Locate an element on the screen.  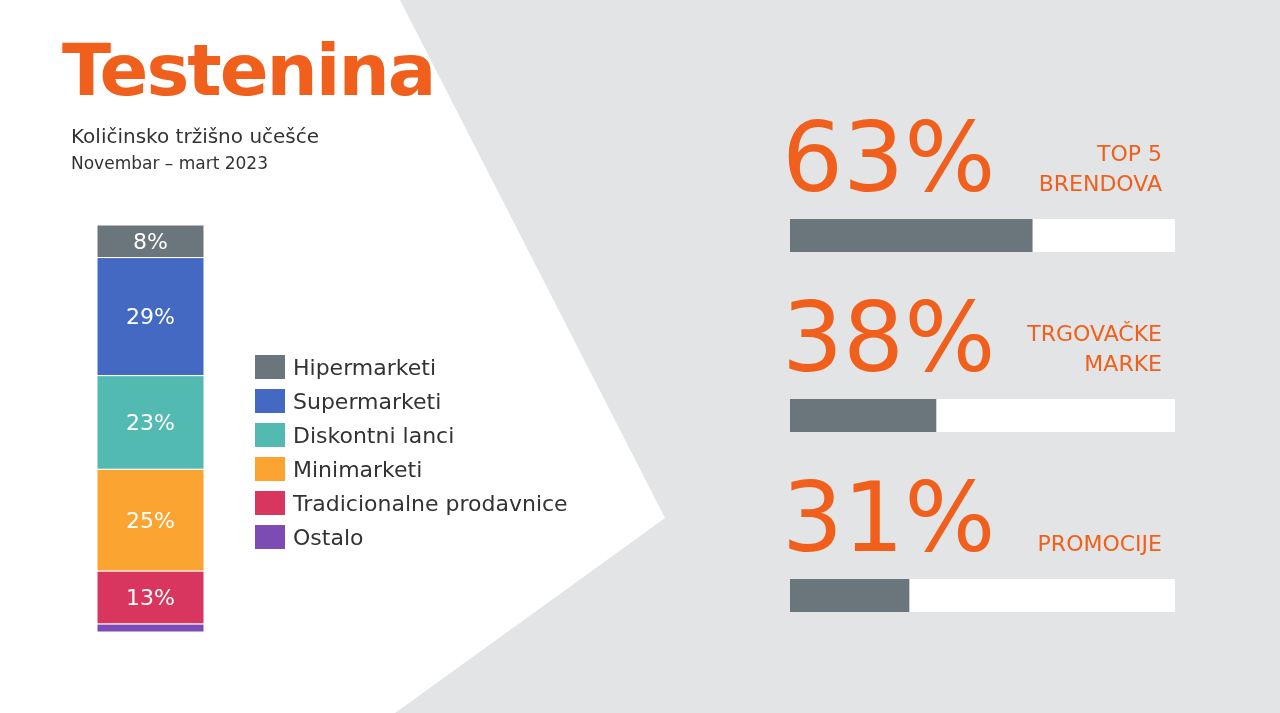
data-label: 8% is located at coordinates (150, 241).